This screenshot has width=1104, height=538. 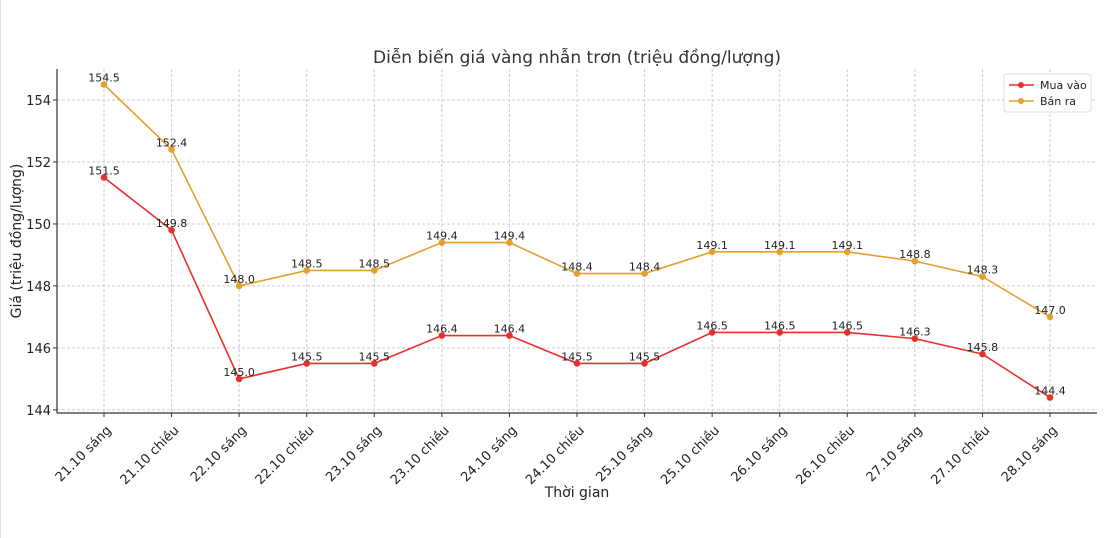 What do you see at coordinates (1050, 310) in the screenshot?
I see `data-label: 147.0` at bounding box center [1050, 310].